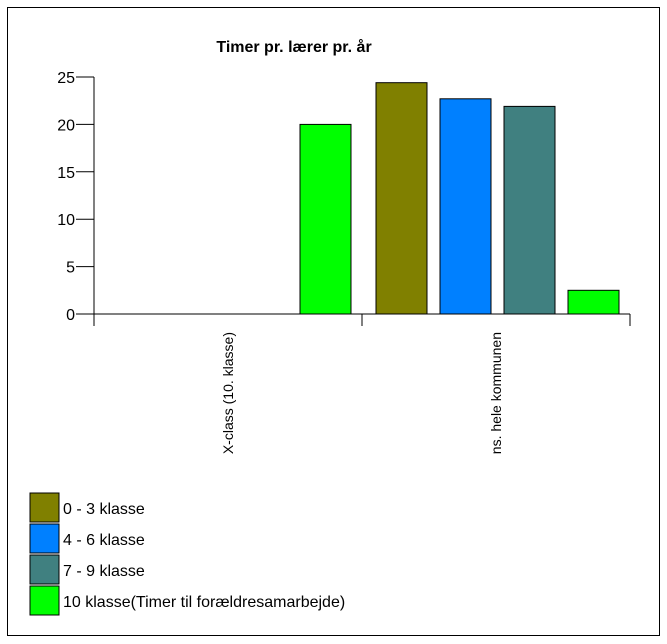 This screenshot has width=667, height=644. What do you see at coordinates (66, 125) in the screenshot?
I see `y-tick-label: 20` at bounding box center [66, 125].